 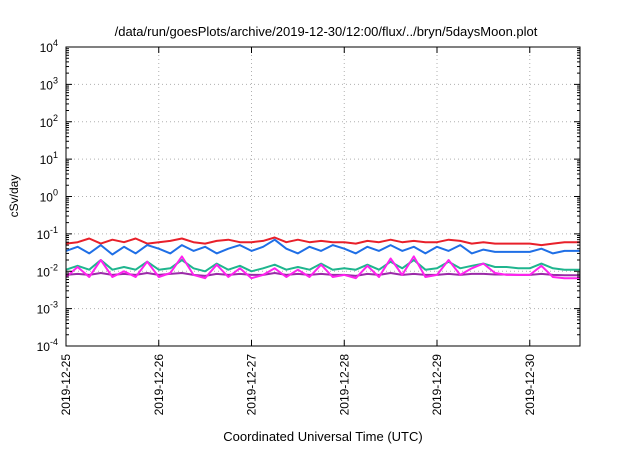 What do you see at coordinates (159, 385) in the screenshot?
I see `x-tick-label: 2019-12-26` at bounding box center [159, 385].